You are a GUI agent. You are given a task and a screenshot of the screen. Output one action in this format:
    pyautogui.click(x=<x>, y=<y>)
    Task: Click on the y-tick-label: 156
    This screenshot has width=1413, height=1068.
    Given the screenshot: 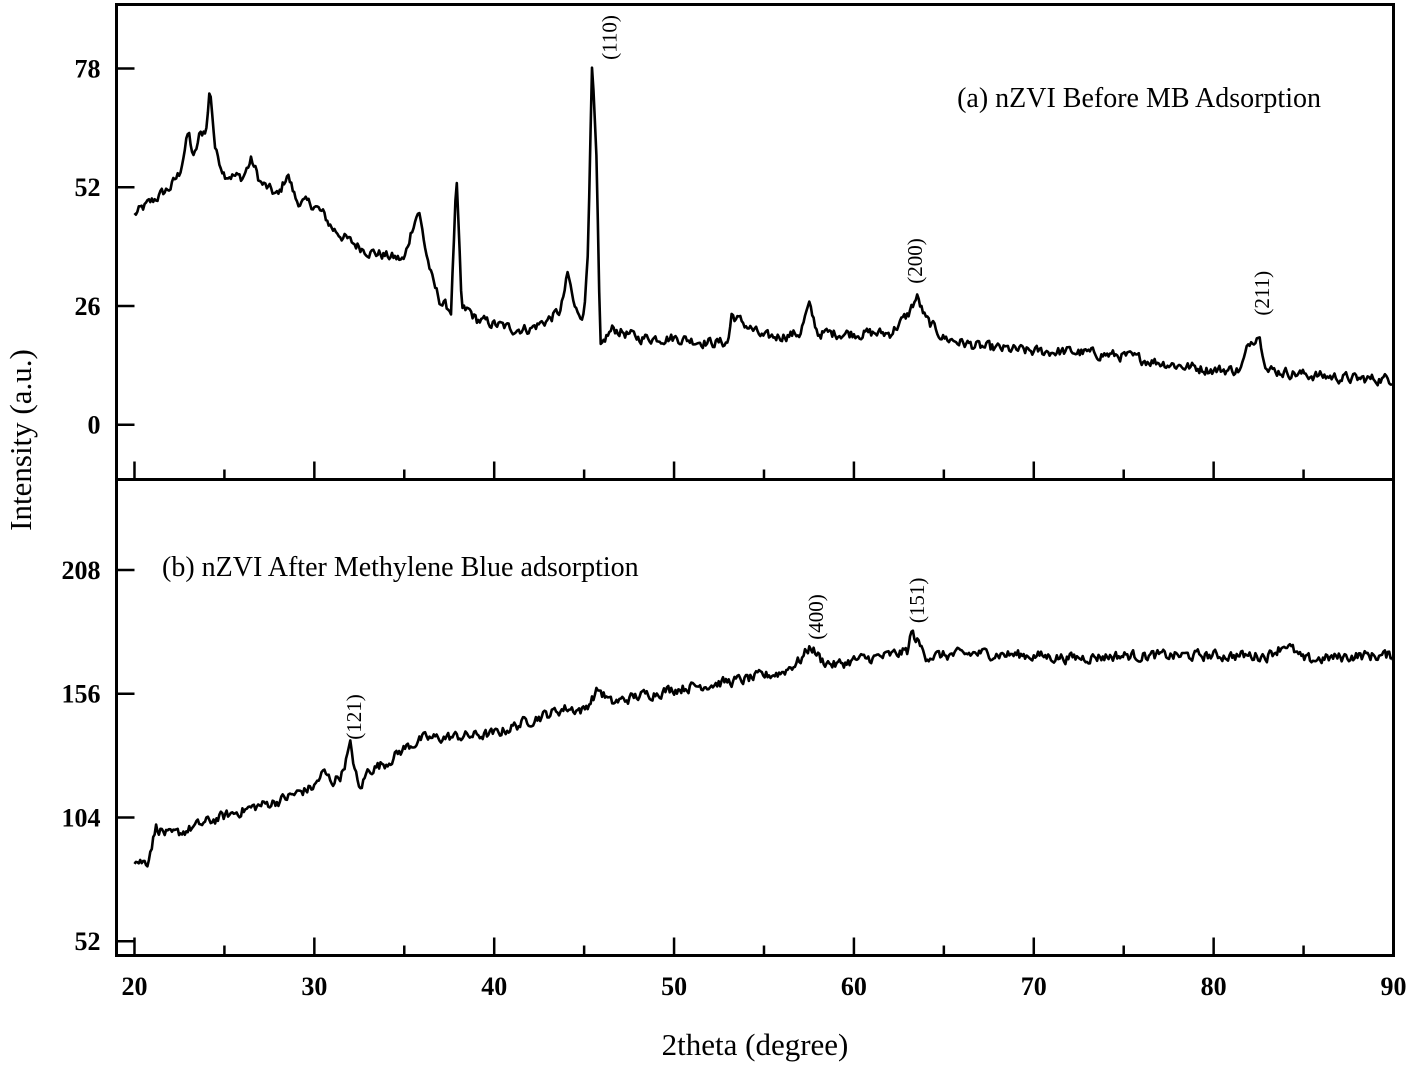 What is the action you would take?
    pyautogui.click(x=81, y=694)
    